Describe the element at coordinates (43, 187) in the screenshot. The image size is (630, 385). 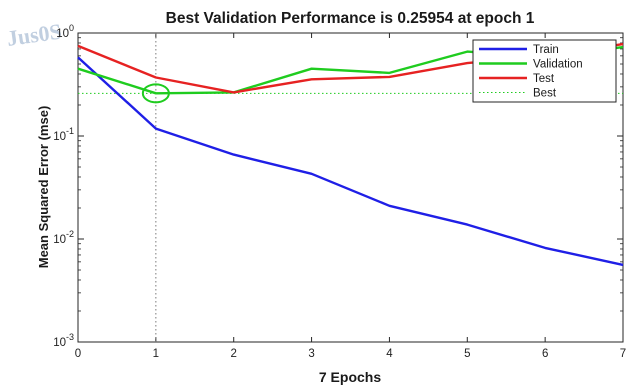
I see `y-axis-label: Mean Squared Error (mse)` at that location.